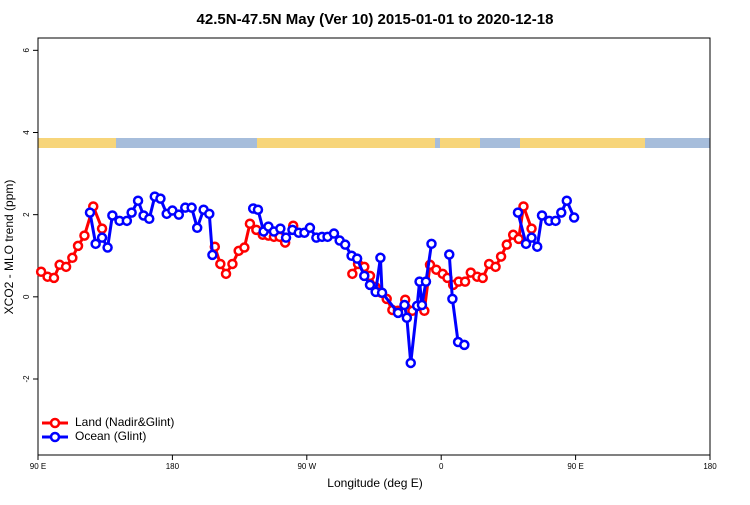  I want to click on legend-label: Land (Nadir&Glint), so click(124, 422).